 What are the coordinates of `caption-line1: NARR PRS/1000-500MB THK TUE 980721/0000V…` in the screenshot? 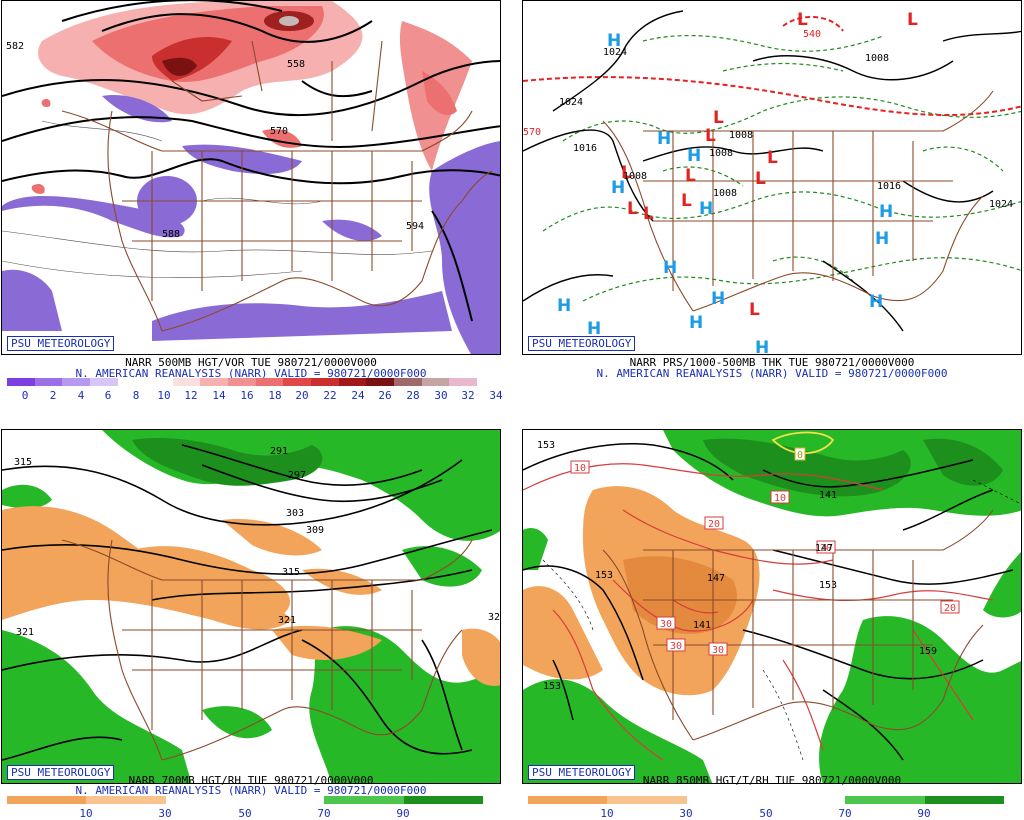 It's located at (772, 362).